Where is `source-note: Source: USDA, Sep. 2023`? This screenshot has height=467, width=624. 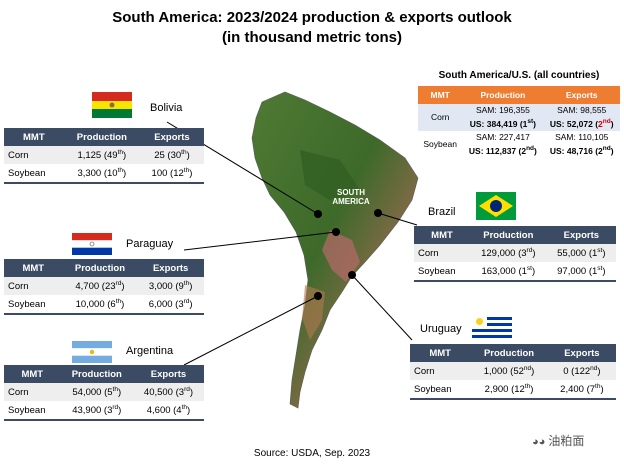
source-note: Source: USDA, Sep. 2023 is located at coordinates (312, 453).